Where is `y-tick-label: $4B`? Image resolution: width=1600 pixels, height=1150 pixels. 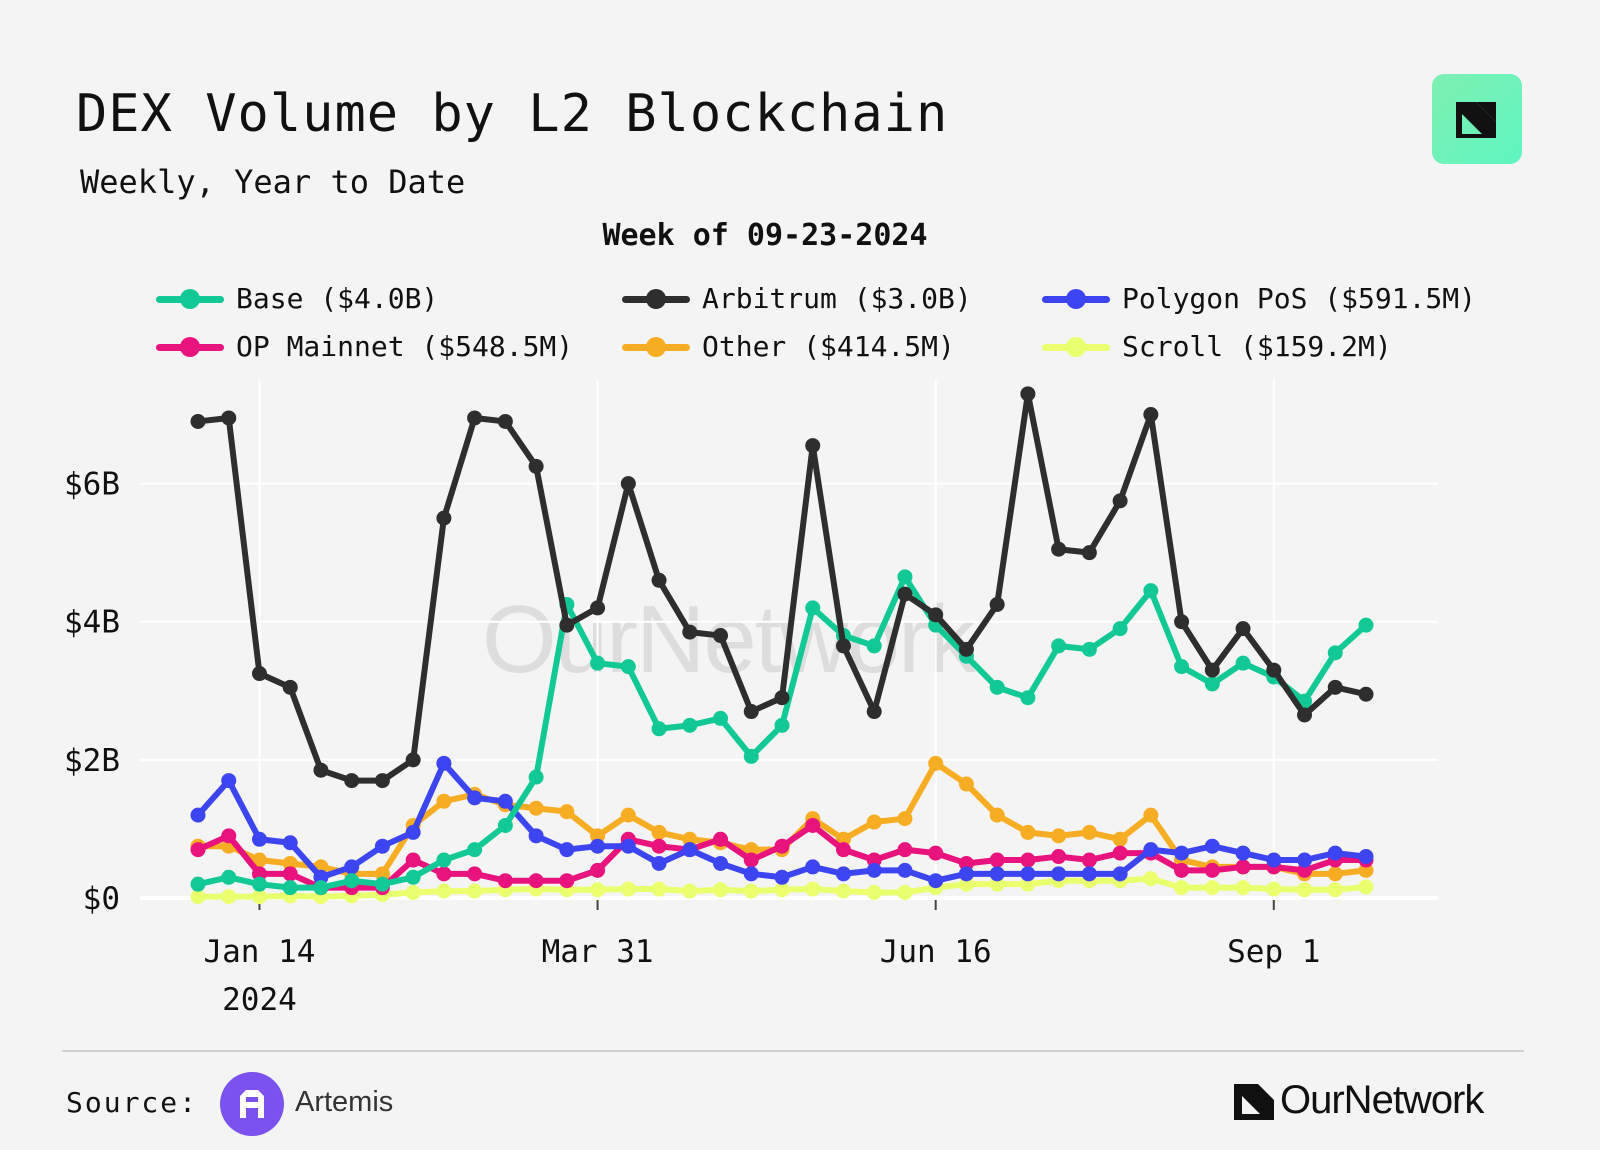 y-tick-label: $4B is located at coordinates (92, 623).